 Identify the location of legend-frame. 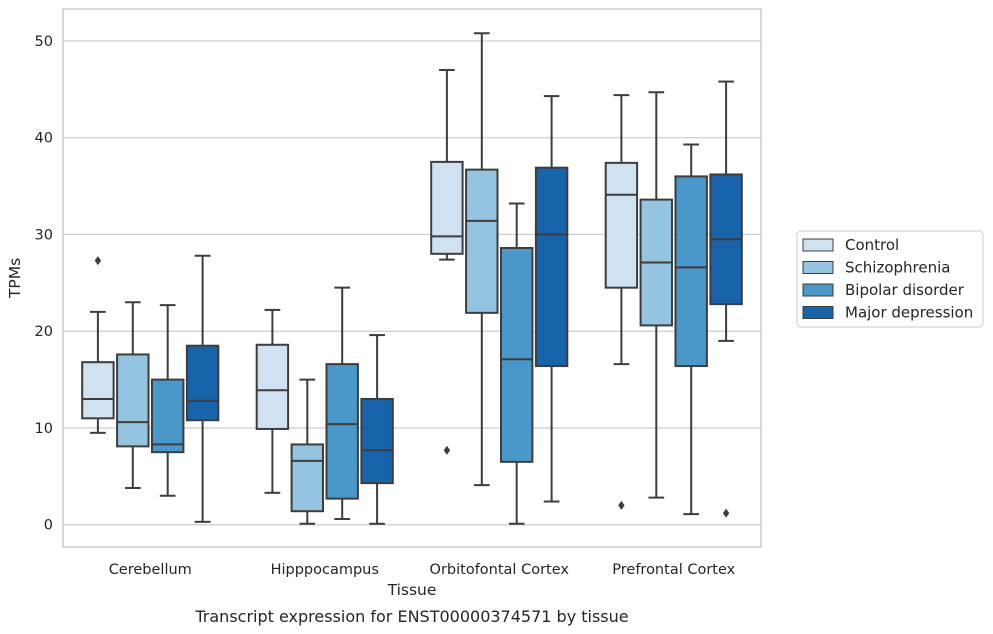
(890, 279).